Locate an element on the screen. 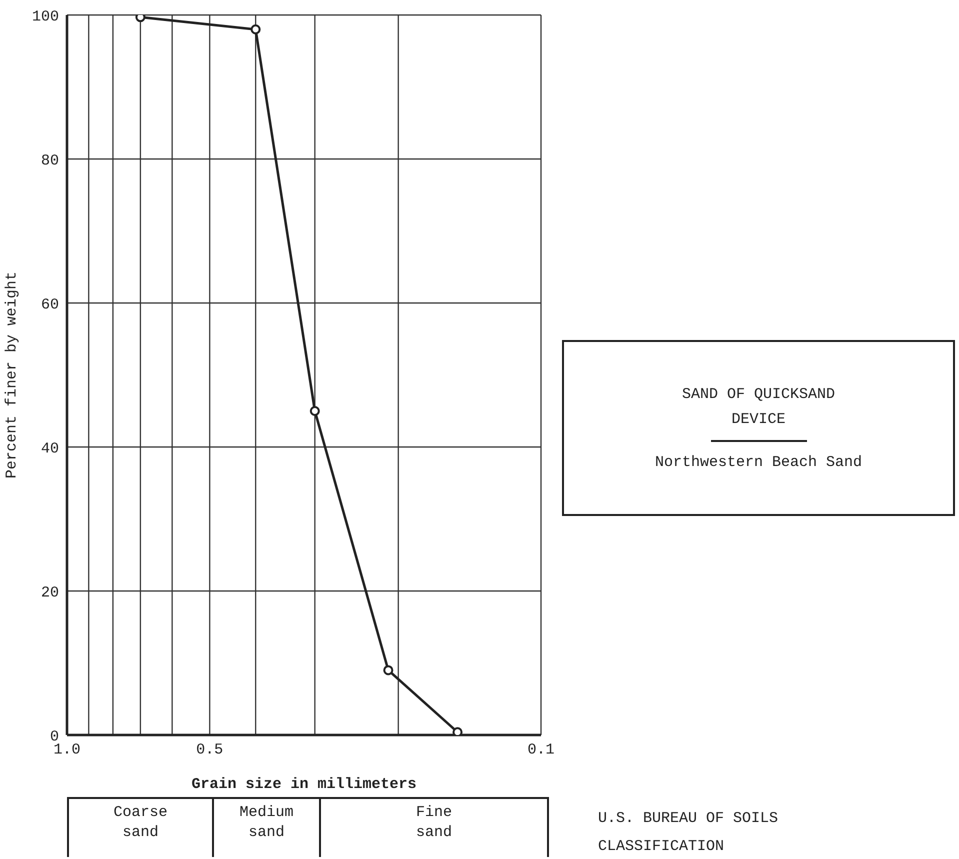 Image resolution: width=959 pixels, height=859 pixels. text: Fine sand is located at coordinates (433, 823).